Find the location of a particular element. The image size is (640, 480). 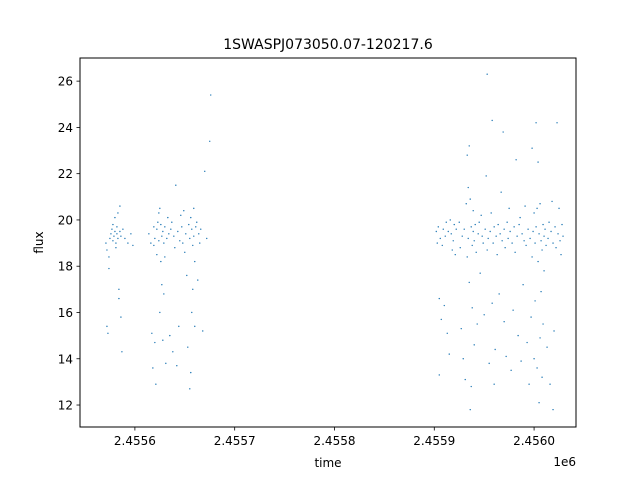

x-tick-label: 2.4556 is located at coordinates (135, 441).